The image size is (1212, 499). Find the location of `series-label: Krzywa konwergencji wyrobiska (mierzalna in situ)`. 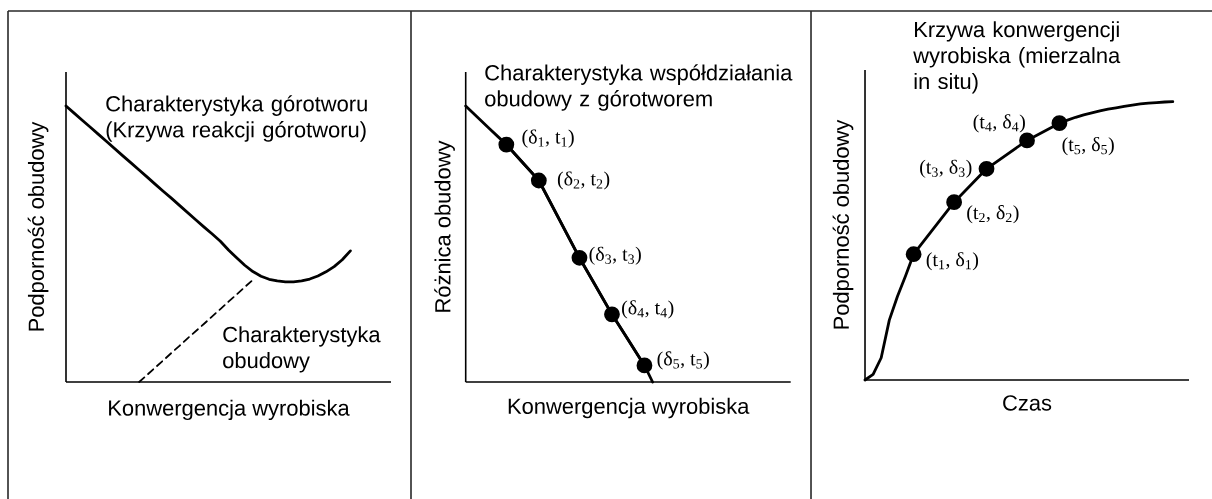

series-label: Krzywa konwergencji wyrobiska (mierzalna in situ) is located at coordinates (1017, 57).